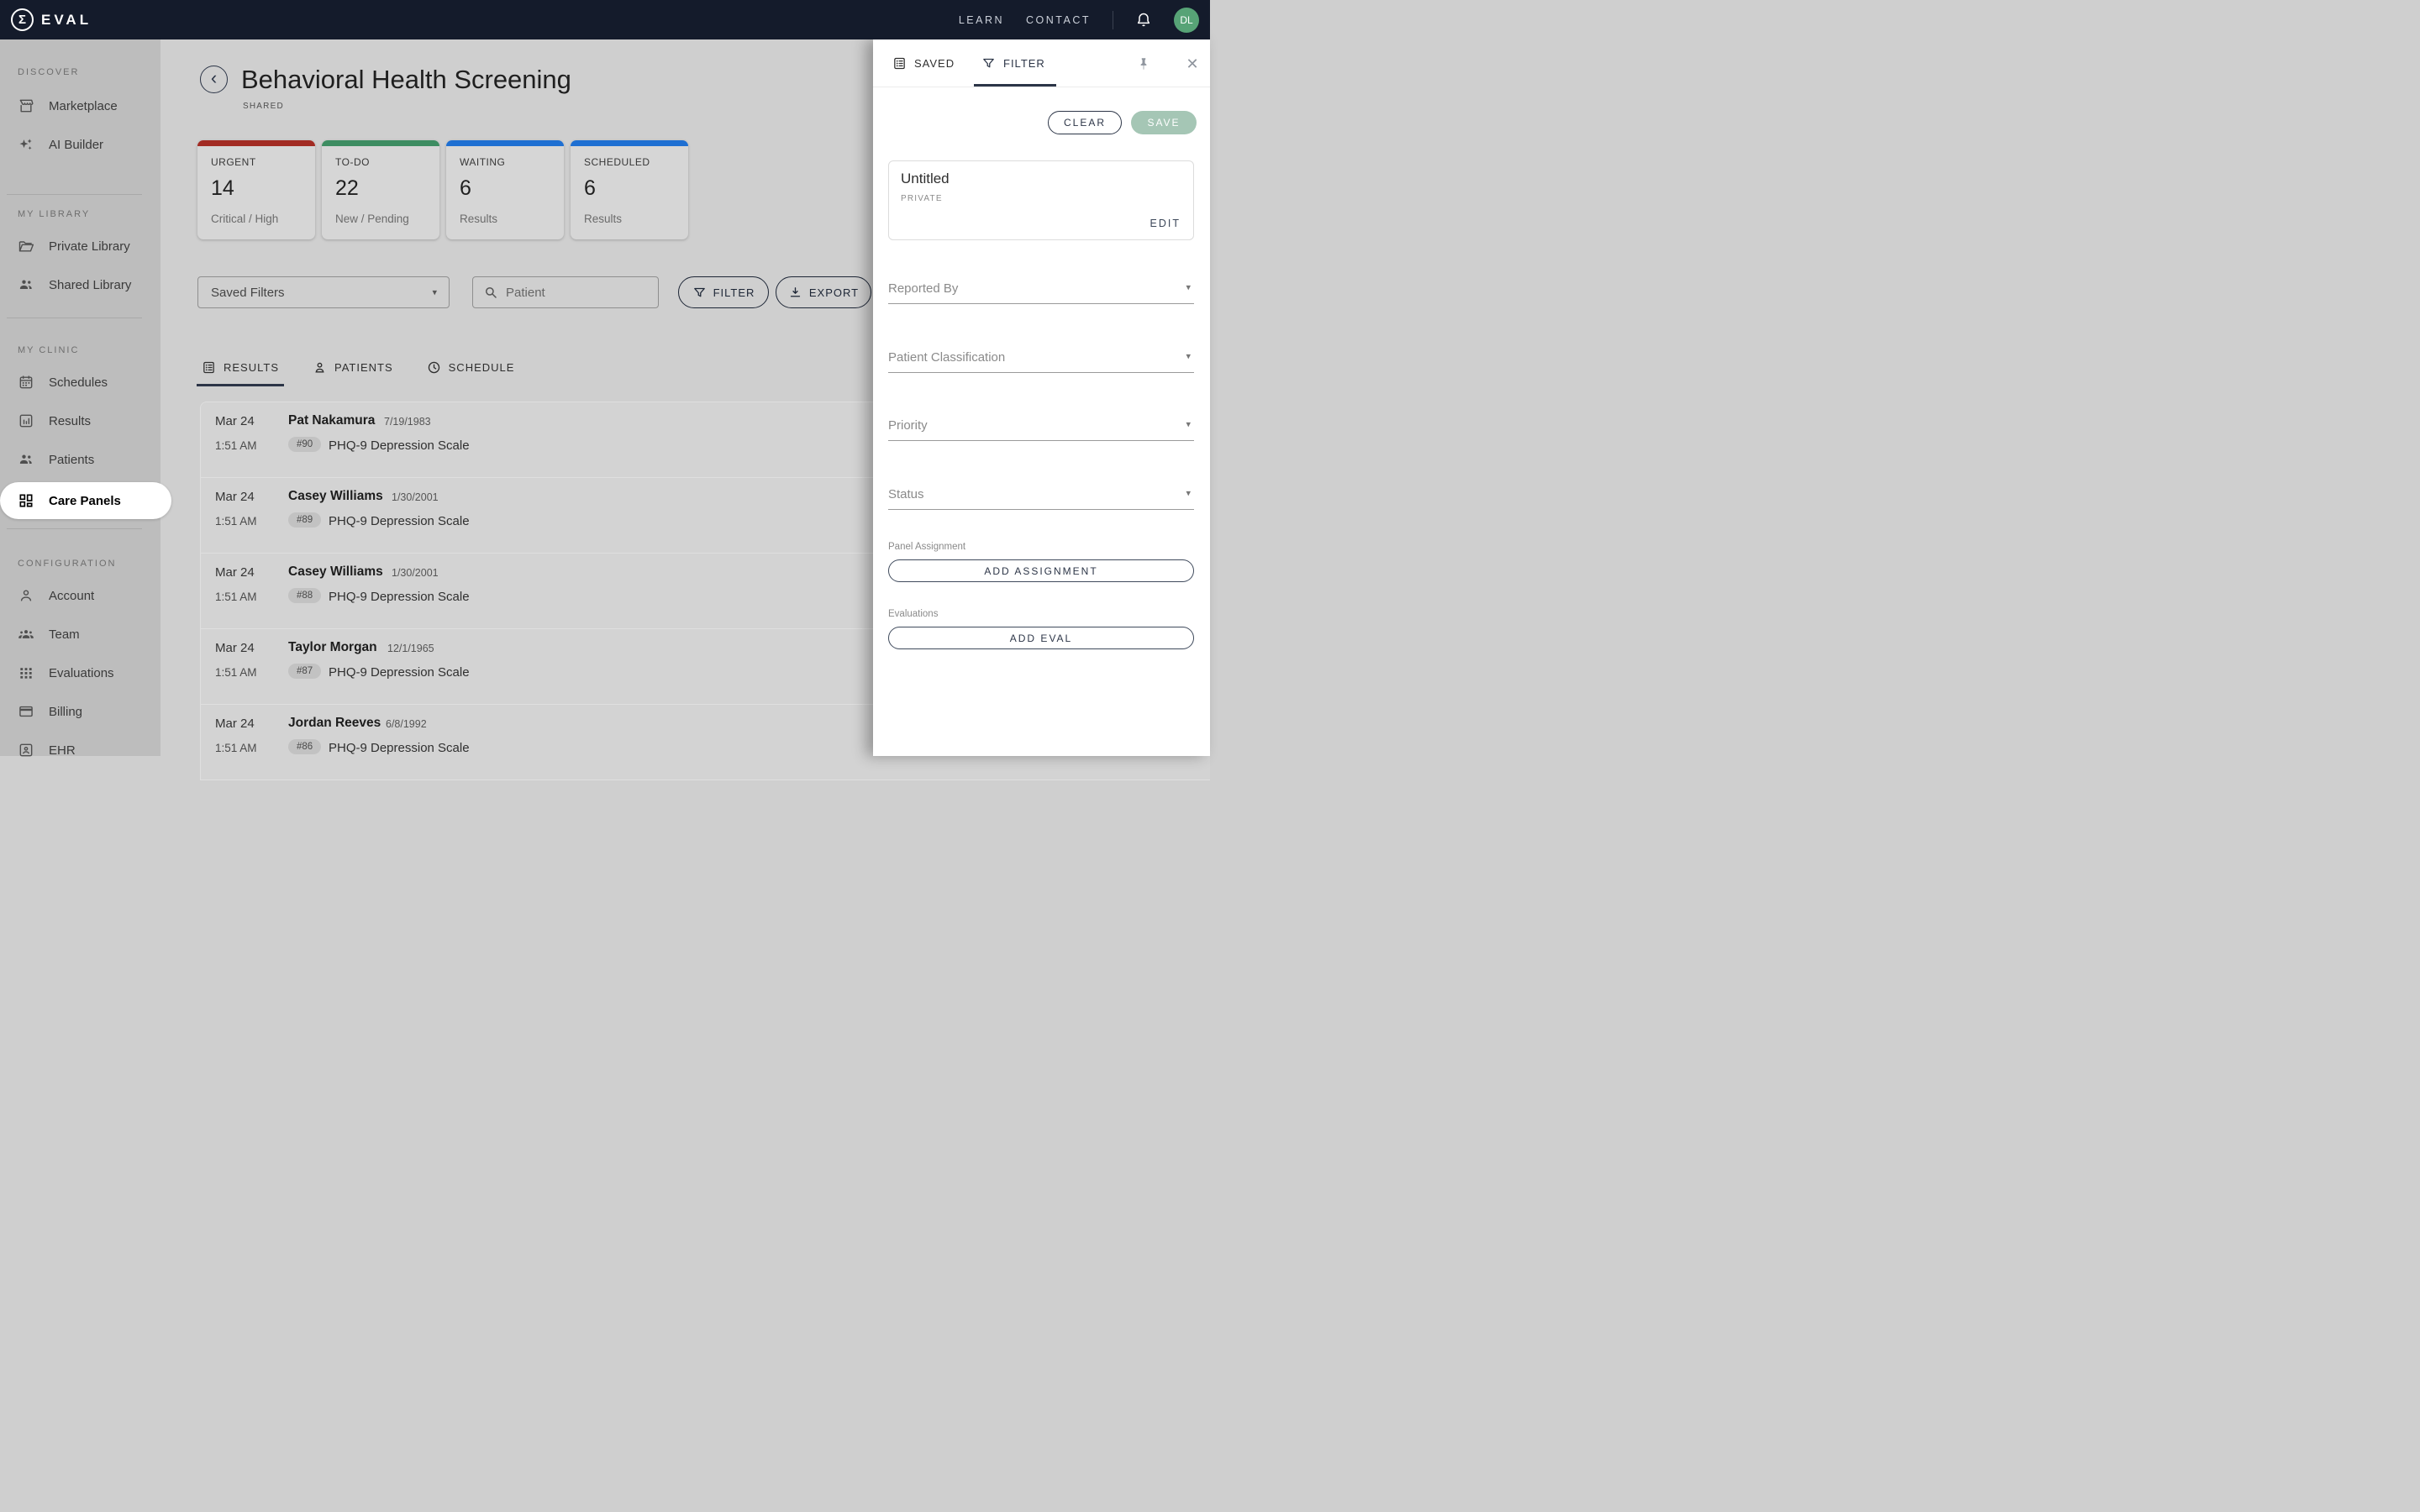 This screenshot has width=2420, height=1512. What do you see at coordinates (214, 79) in the screenshot?
I see `back-button` at bounding box center [214, 79].